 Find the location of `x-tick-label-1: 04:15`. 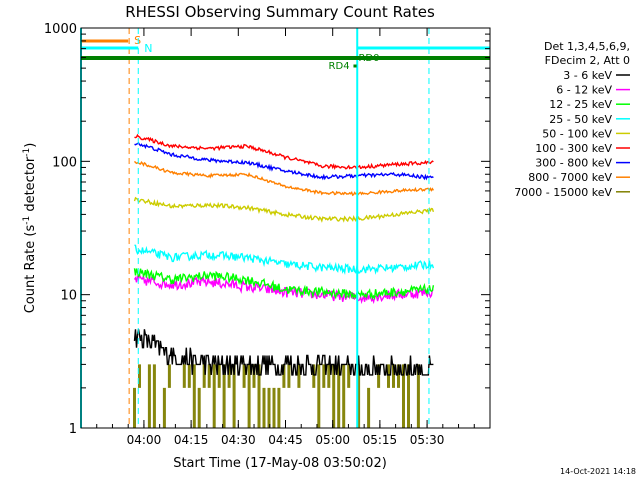

x-tick-label-1: 04:15 is located at coordinates (191, 440).